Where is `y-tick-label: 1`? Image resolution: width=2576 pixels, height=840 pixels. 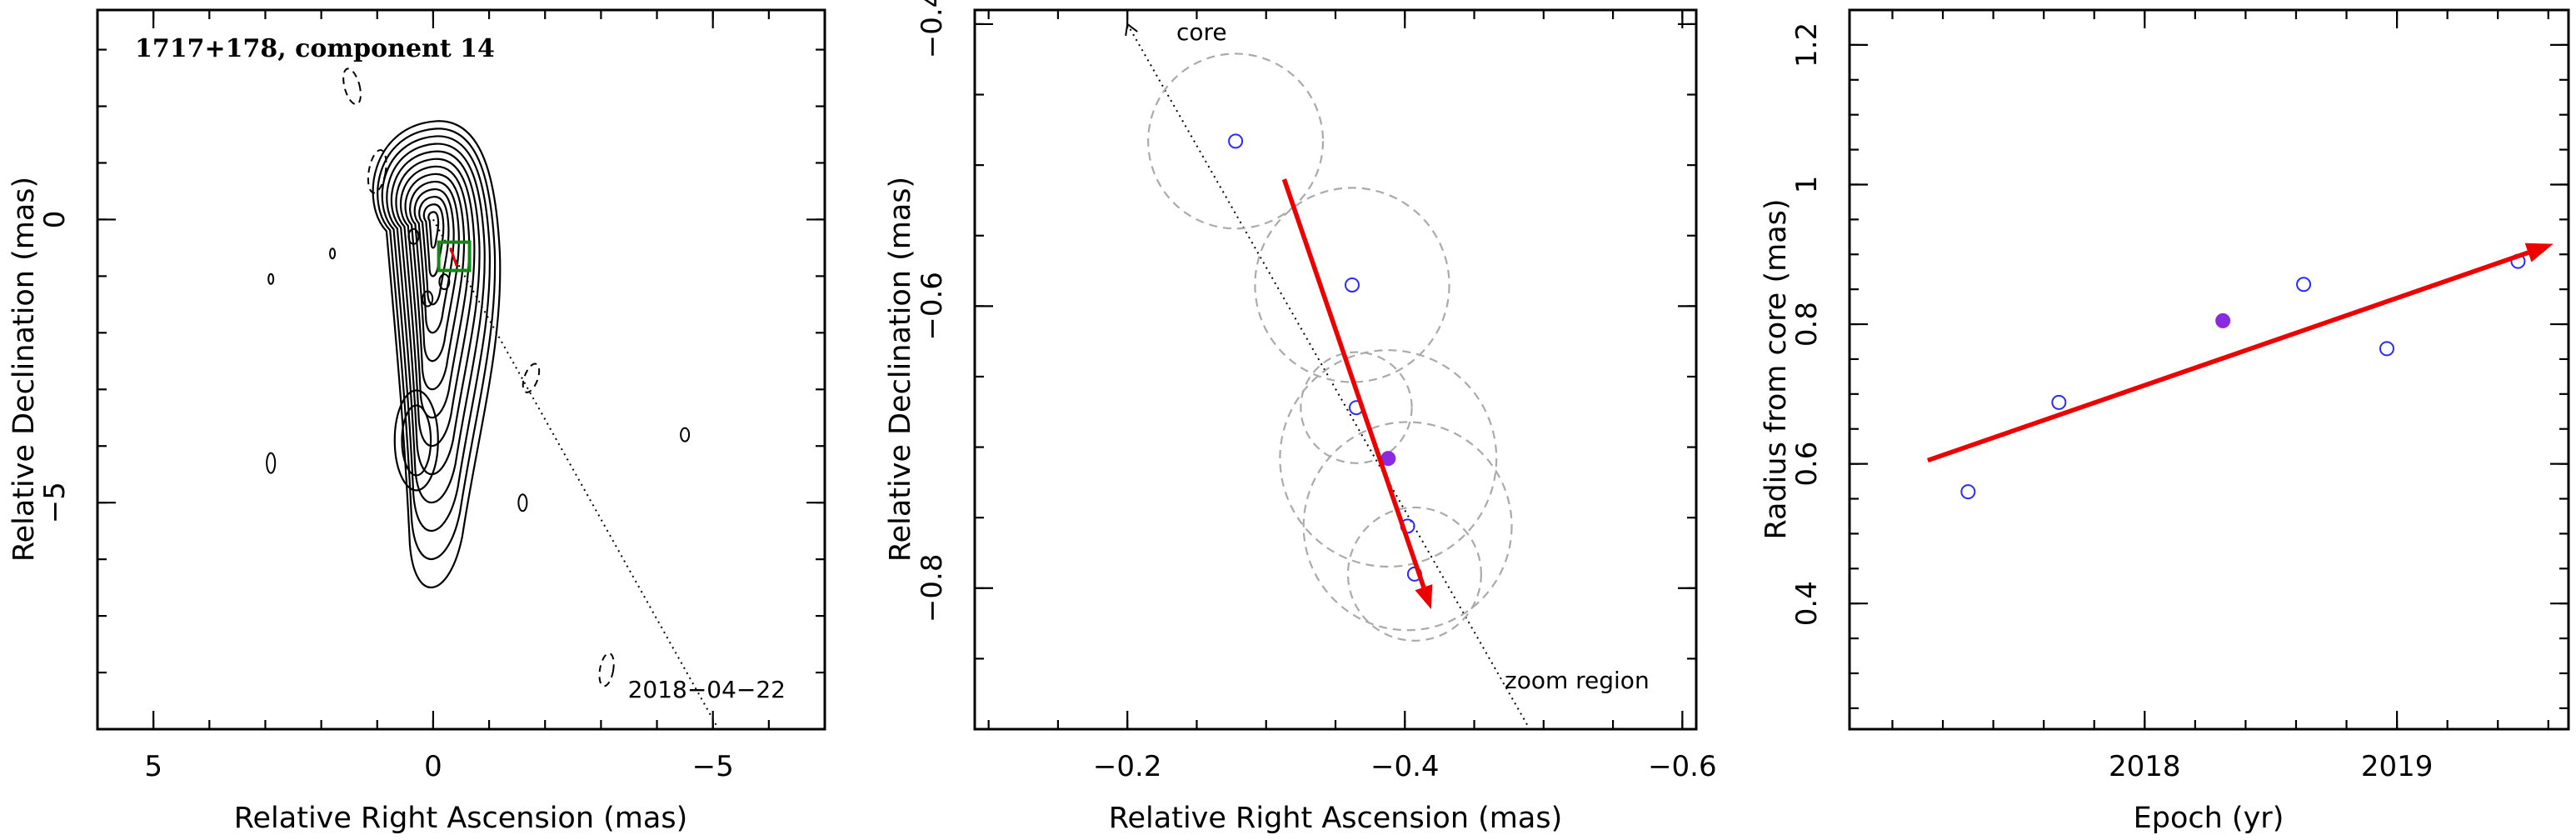
y-tick-label: 1 is located at coordinates (1807, 185).